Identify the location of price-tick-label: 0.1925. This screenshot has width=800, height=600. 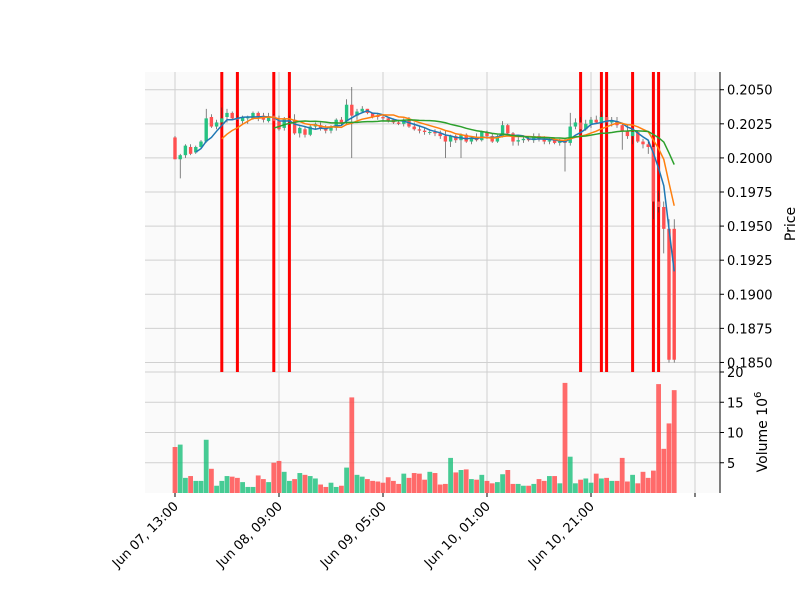
(750, 261).